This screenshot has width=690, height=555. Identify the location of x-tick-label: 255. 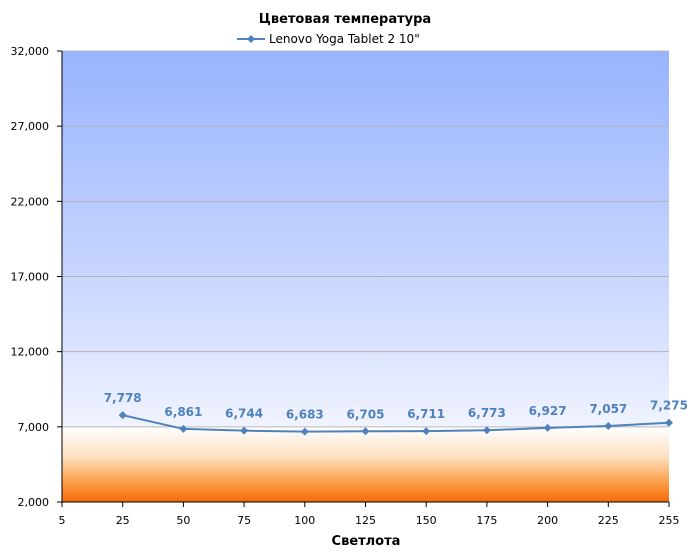
(669, 520).